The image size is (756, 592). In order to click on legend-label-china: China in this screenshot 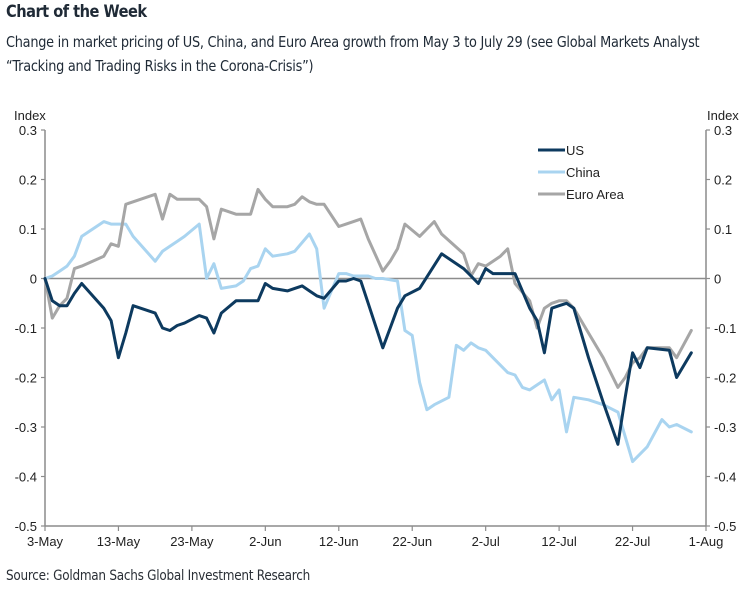, I will do `click(583, 172)`.